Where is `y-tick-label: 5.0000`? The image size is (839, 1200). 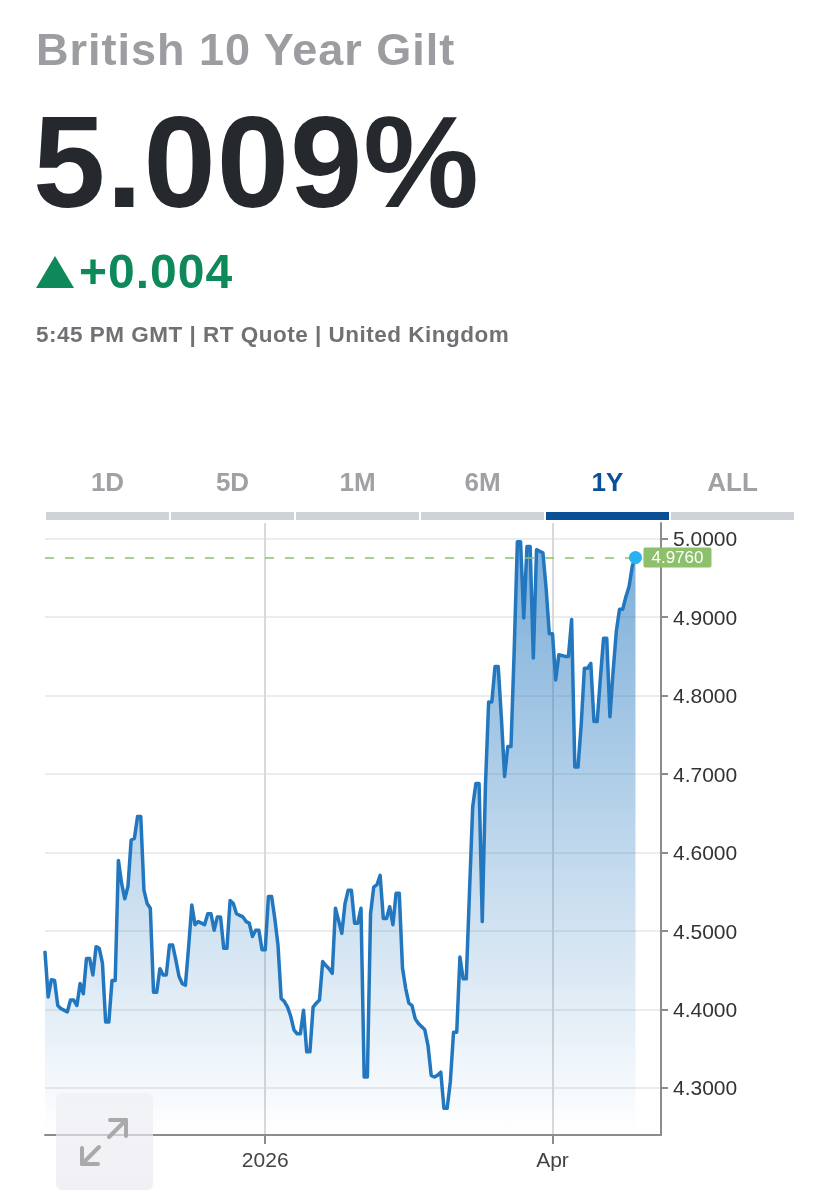 y-tick-label: 5.0000 is located at coordinates (705, 539).